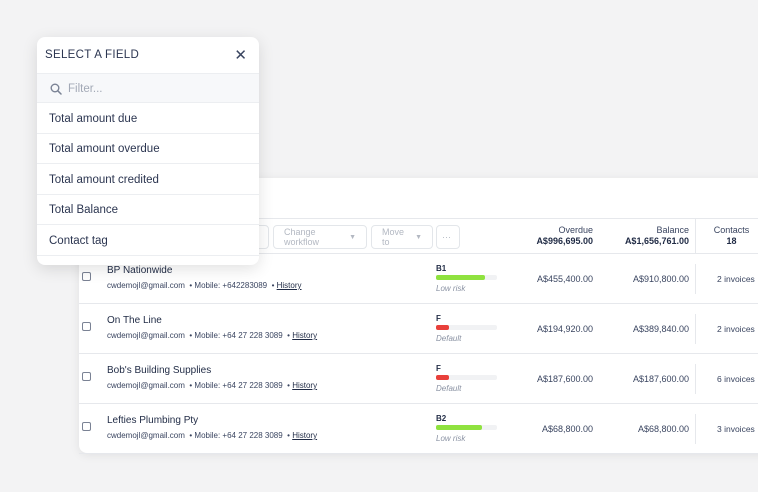  I want to click on overdue-amount: A$194,920.00, so click(564, 329).